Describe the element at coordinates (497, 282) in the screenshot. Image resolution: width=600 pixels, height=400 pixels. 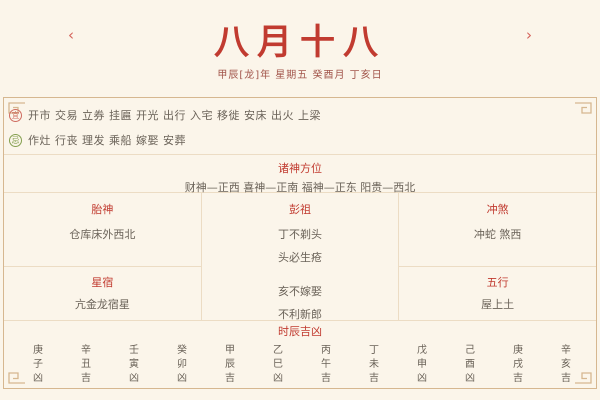
I see `wuxing-header: 五行` at that location.